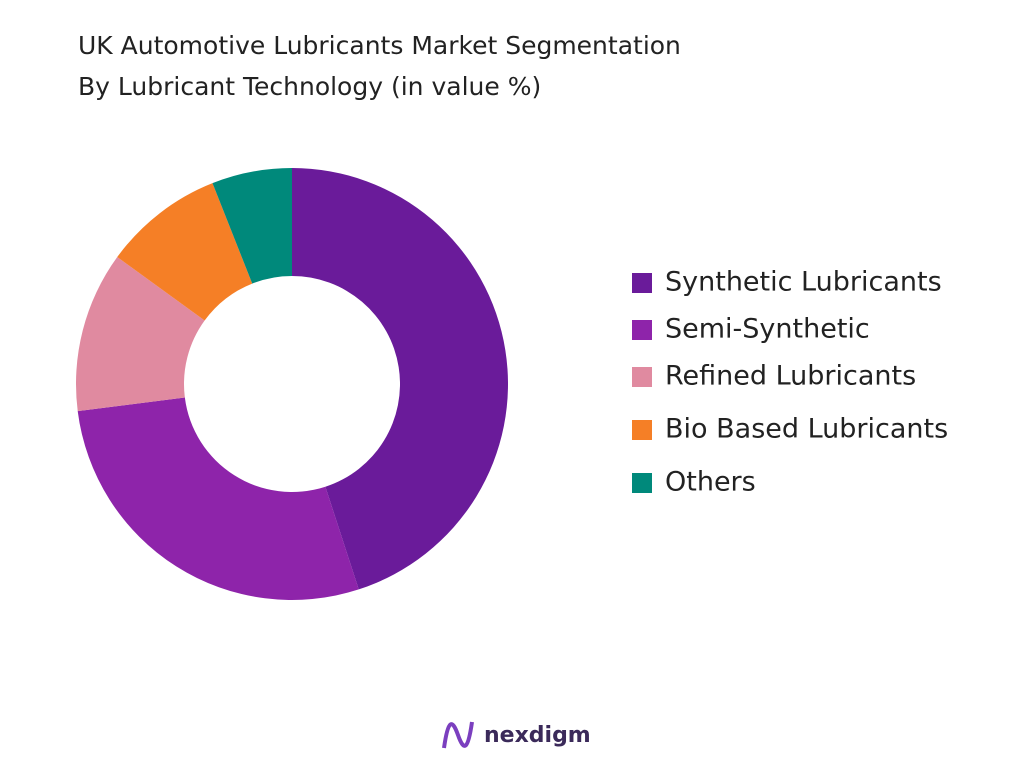 The width and height of the screenshot is (1024, 768). What do you see at coordinates (710, 482) in the screenshot?
I see `legend-label: Others` at bounding box center [710, 482].